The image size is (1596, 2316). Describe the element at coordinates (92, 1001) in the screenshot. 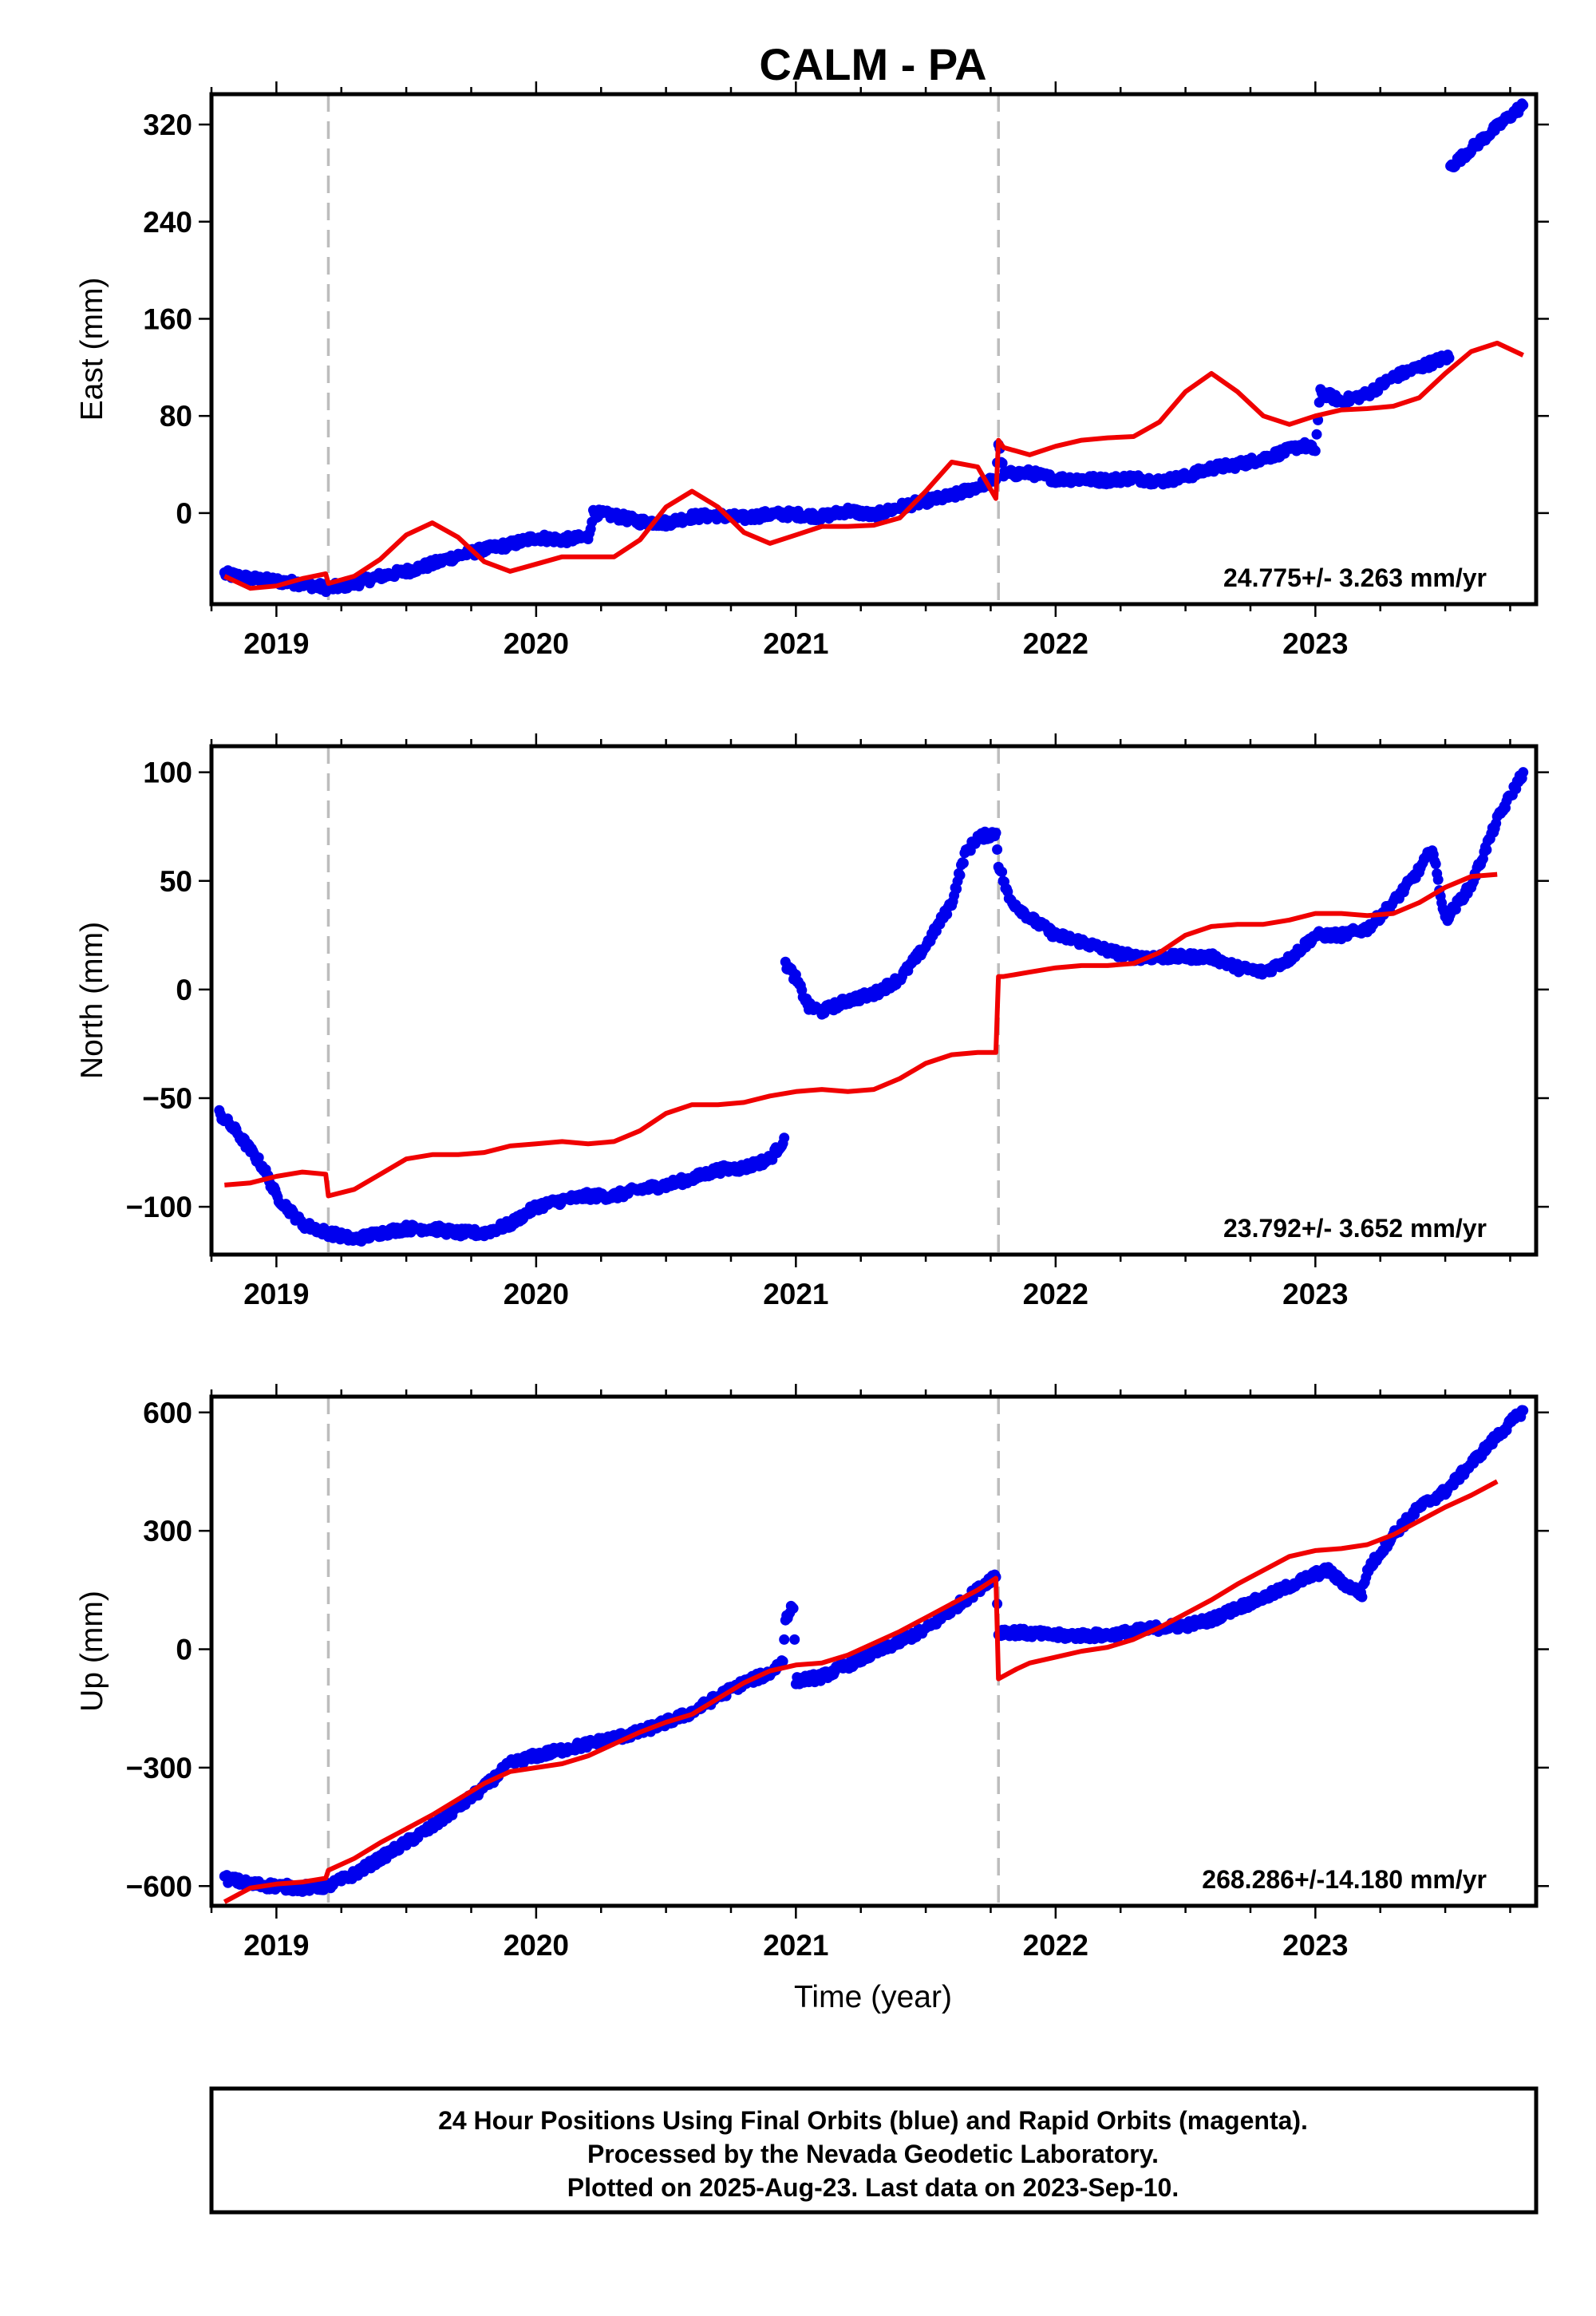

I see `y-axis-title: North (mm)` at that location.